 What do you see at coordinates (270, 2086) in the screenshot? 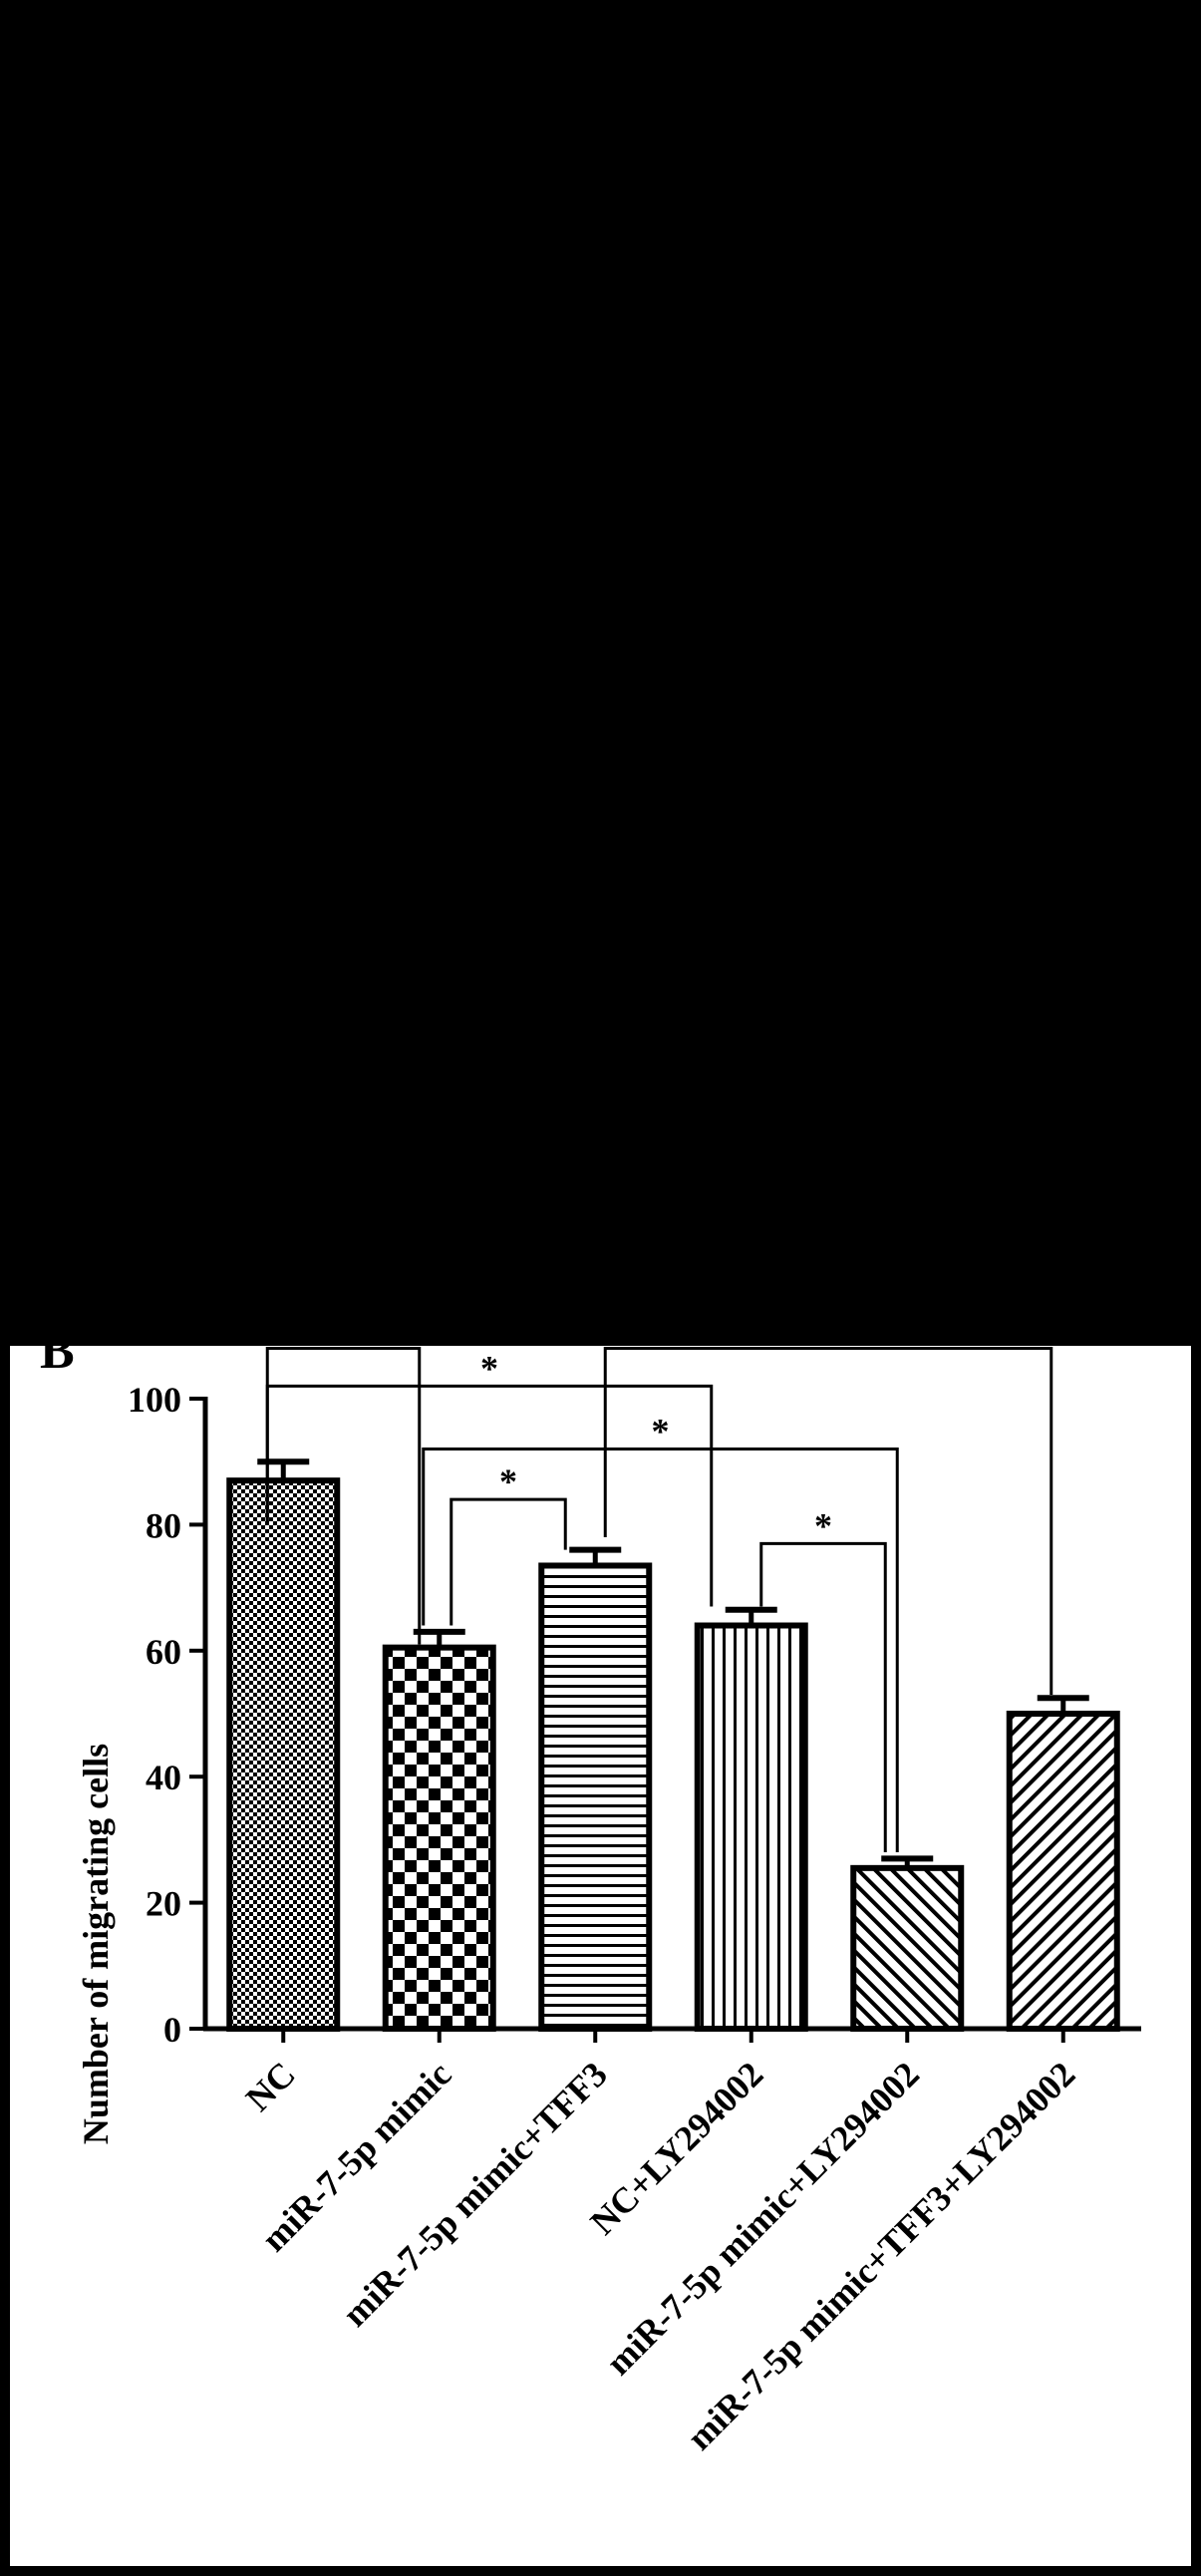
I see `x-tick-label: NC` at bounding box center [270, 2086].